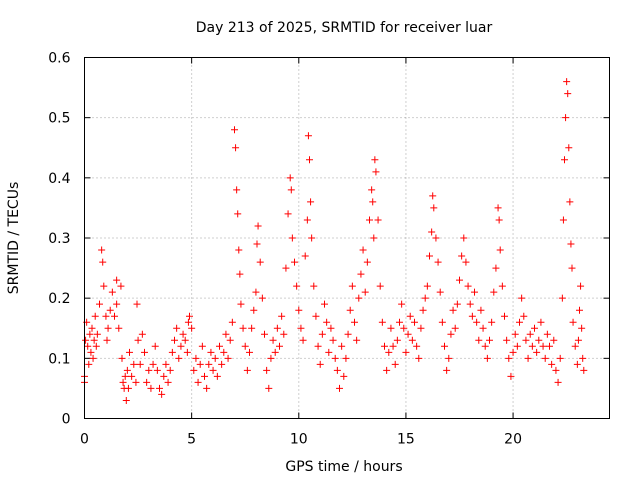 This screenshot has height=480, width=640. I want to click on y-tick-label: 0, so click(66, 420).